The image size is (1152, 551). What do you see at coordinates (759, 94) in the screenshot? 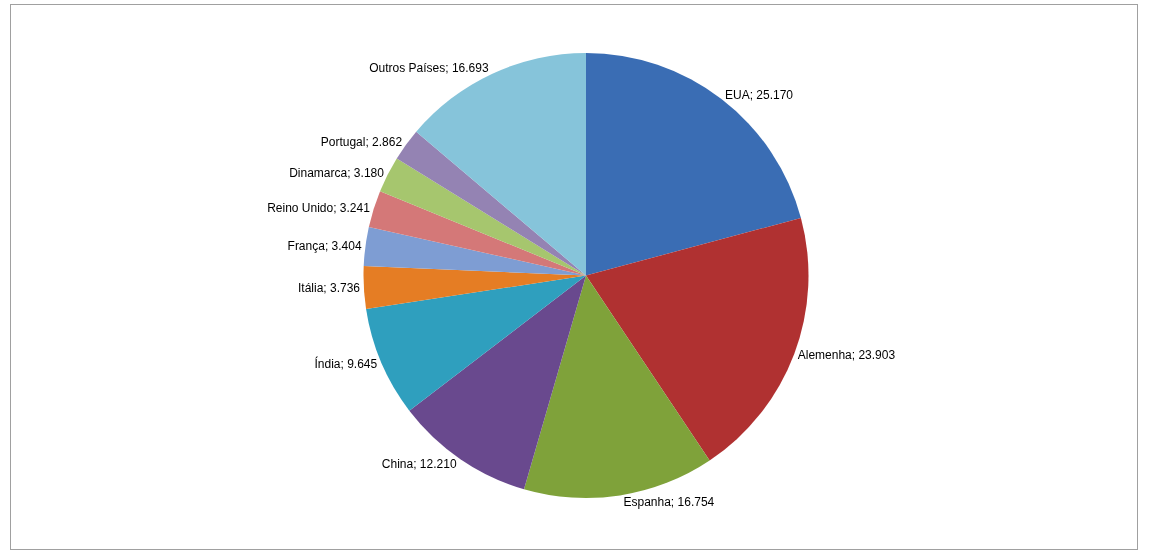
I see `slice-label: EUA; 25.170` at bounding box center [759, 94].